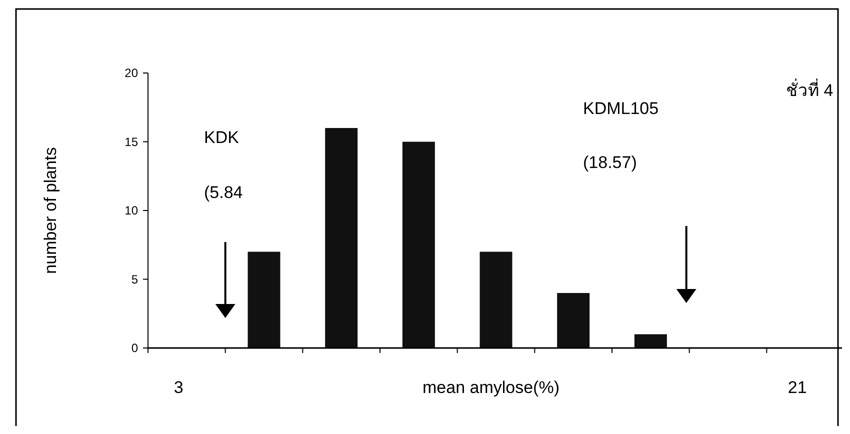 This screenshot has width=850, height=434. Describe the element at coordinates (131, 141) in the screenshot. I see `y-tick-label: 15` at that location.